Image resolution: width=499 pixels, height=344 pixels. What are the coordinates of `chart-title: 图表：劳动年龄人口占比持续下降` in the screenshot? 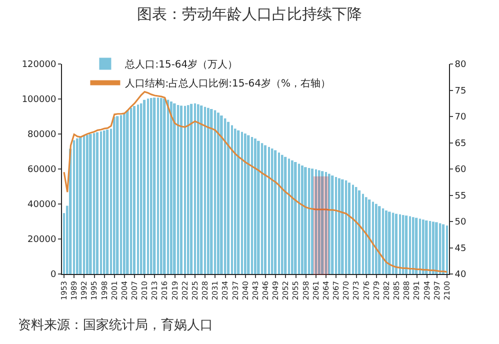 It's located at (249, 14).